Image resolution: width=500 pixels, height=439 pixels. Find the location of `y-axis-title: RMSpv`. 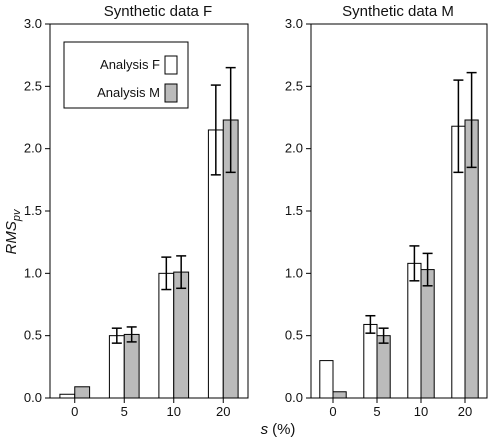

y-axis-title: RMSpv is located at coordinates (13, 231).